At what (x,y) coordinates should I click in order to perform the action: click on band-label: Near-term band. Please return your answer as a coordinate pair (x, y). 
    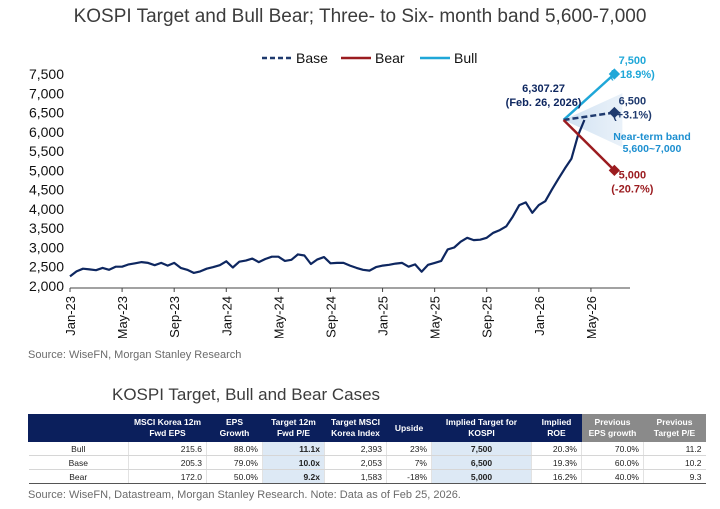
    Looking at the image, I should click on (652, 137).